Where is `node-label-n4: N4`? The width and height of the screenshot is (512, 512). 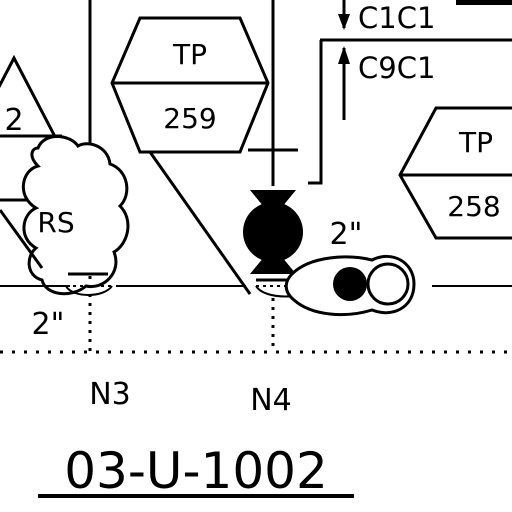 node-label-n4: N4 is located at coordinates (271, 400).